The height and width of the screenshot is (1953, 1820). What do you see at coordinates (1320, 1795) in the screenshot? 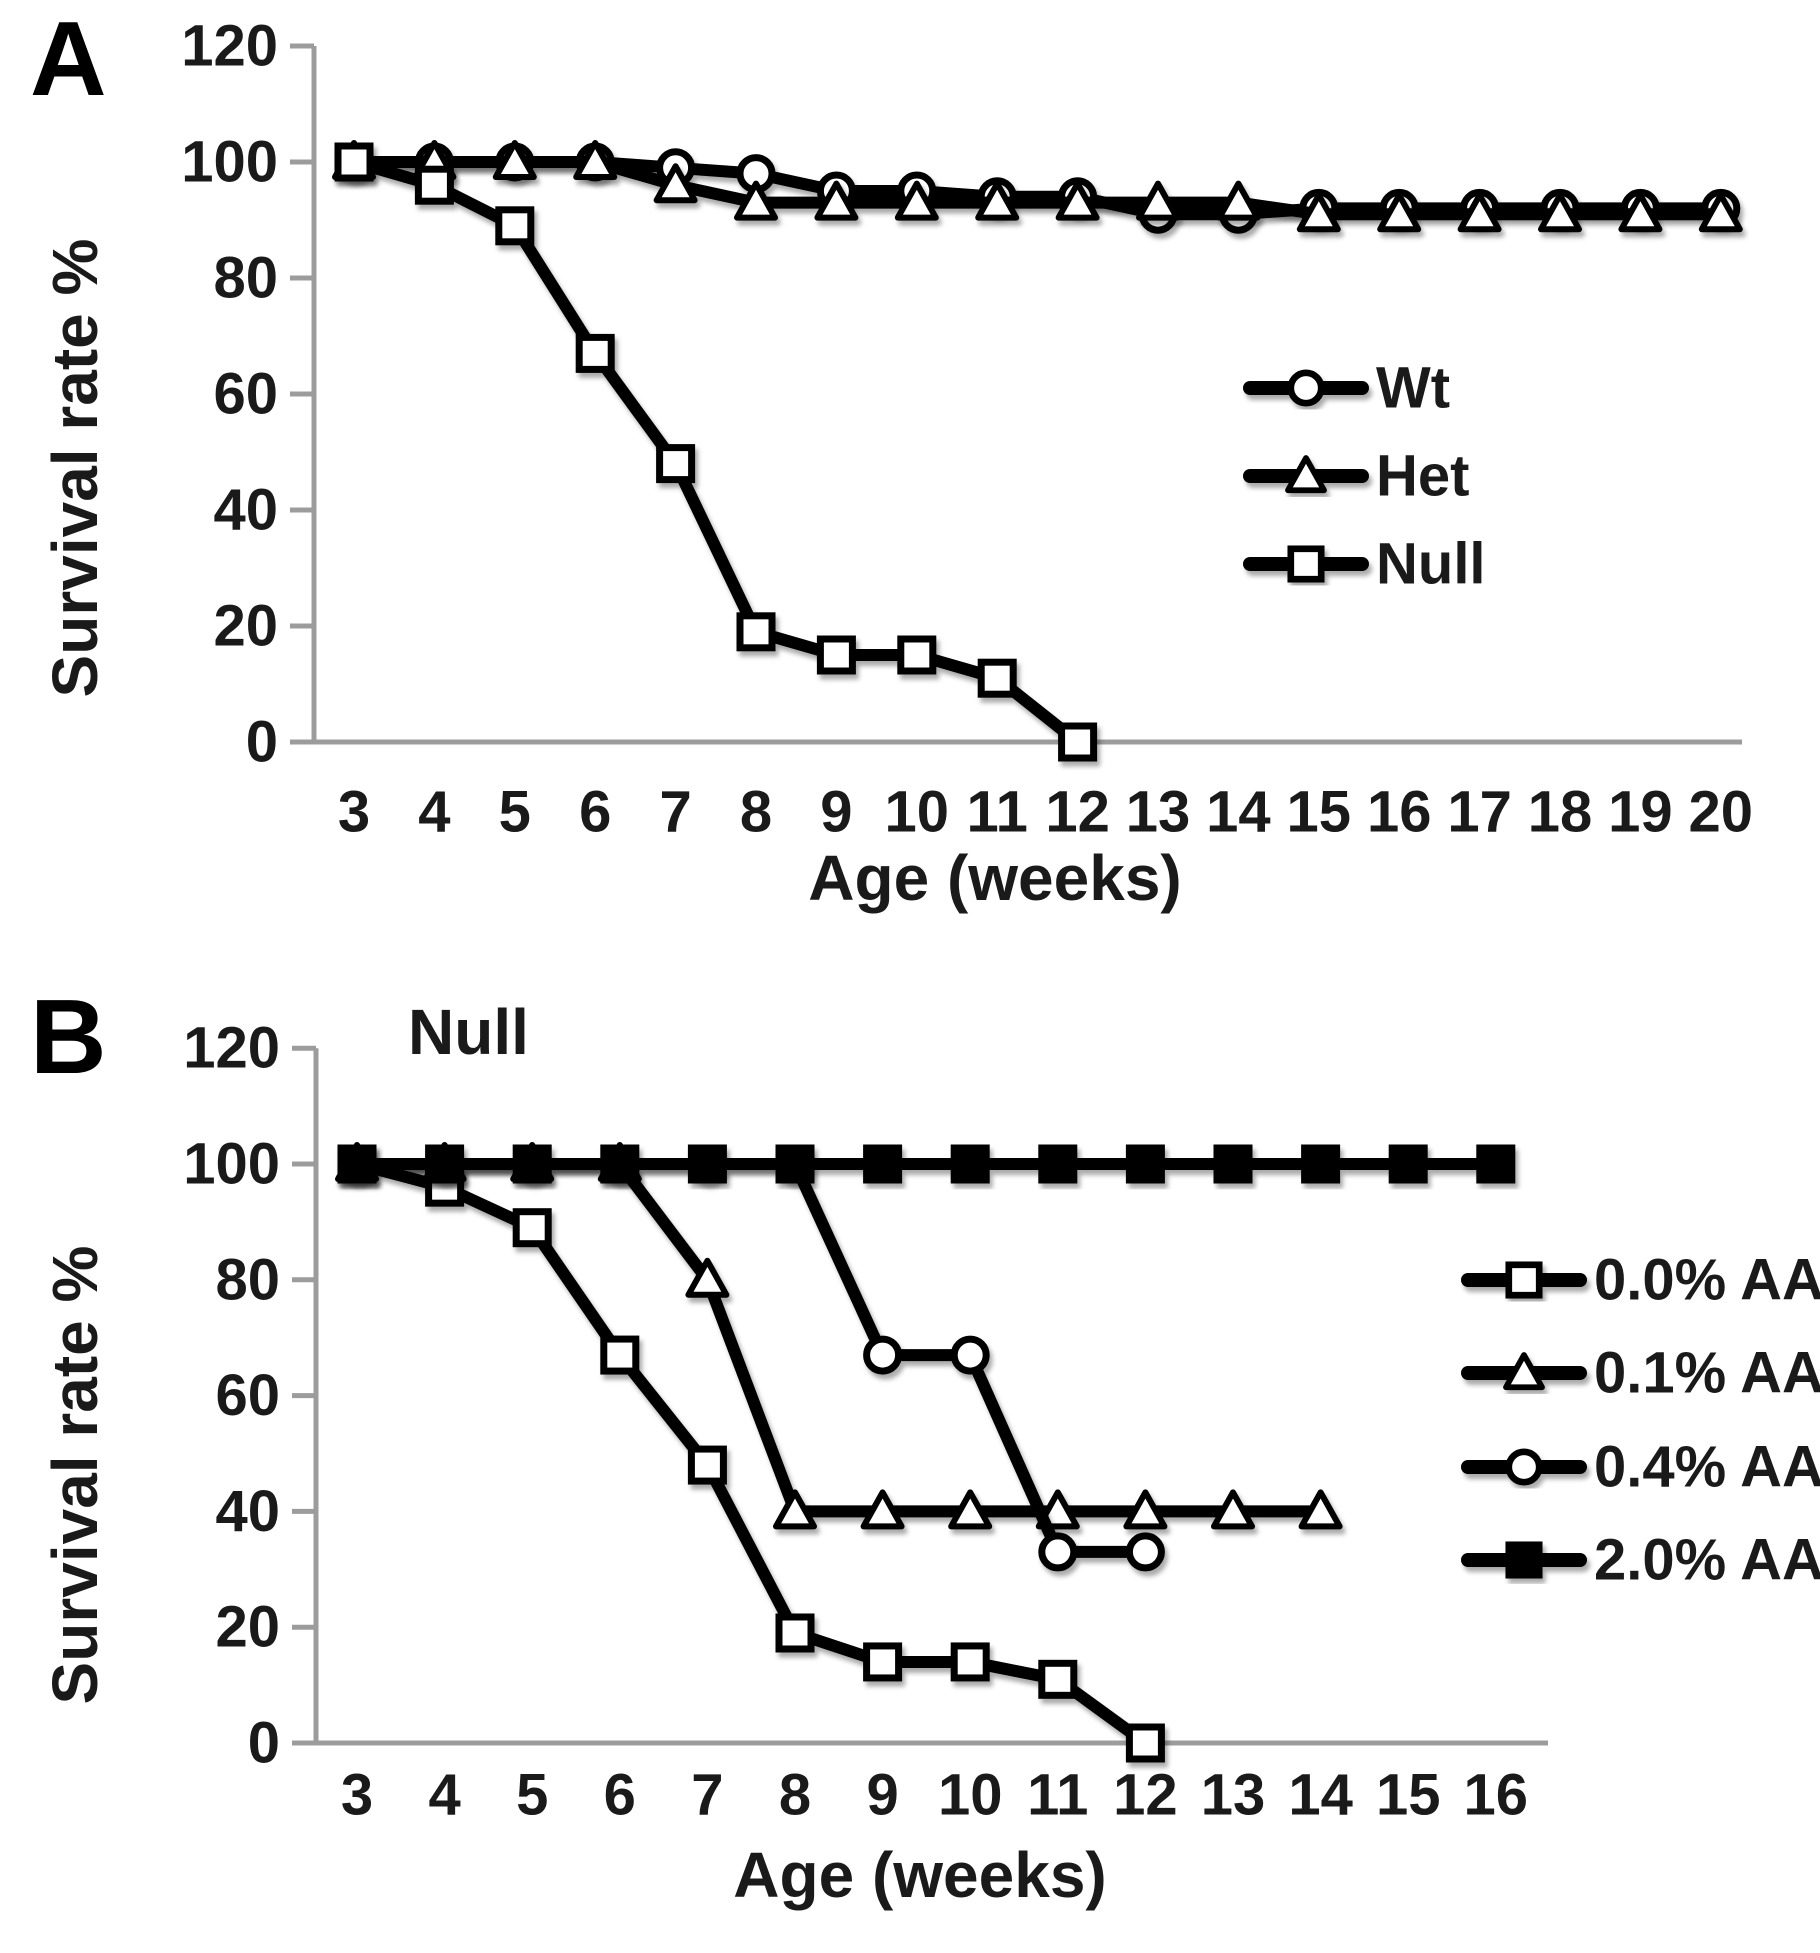
I see `x-tick-label: 14` at bounding box center [1320, 1795].